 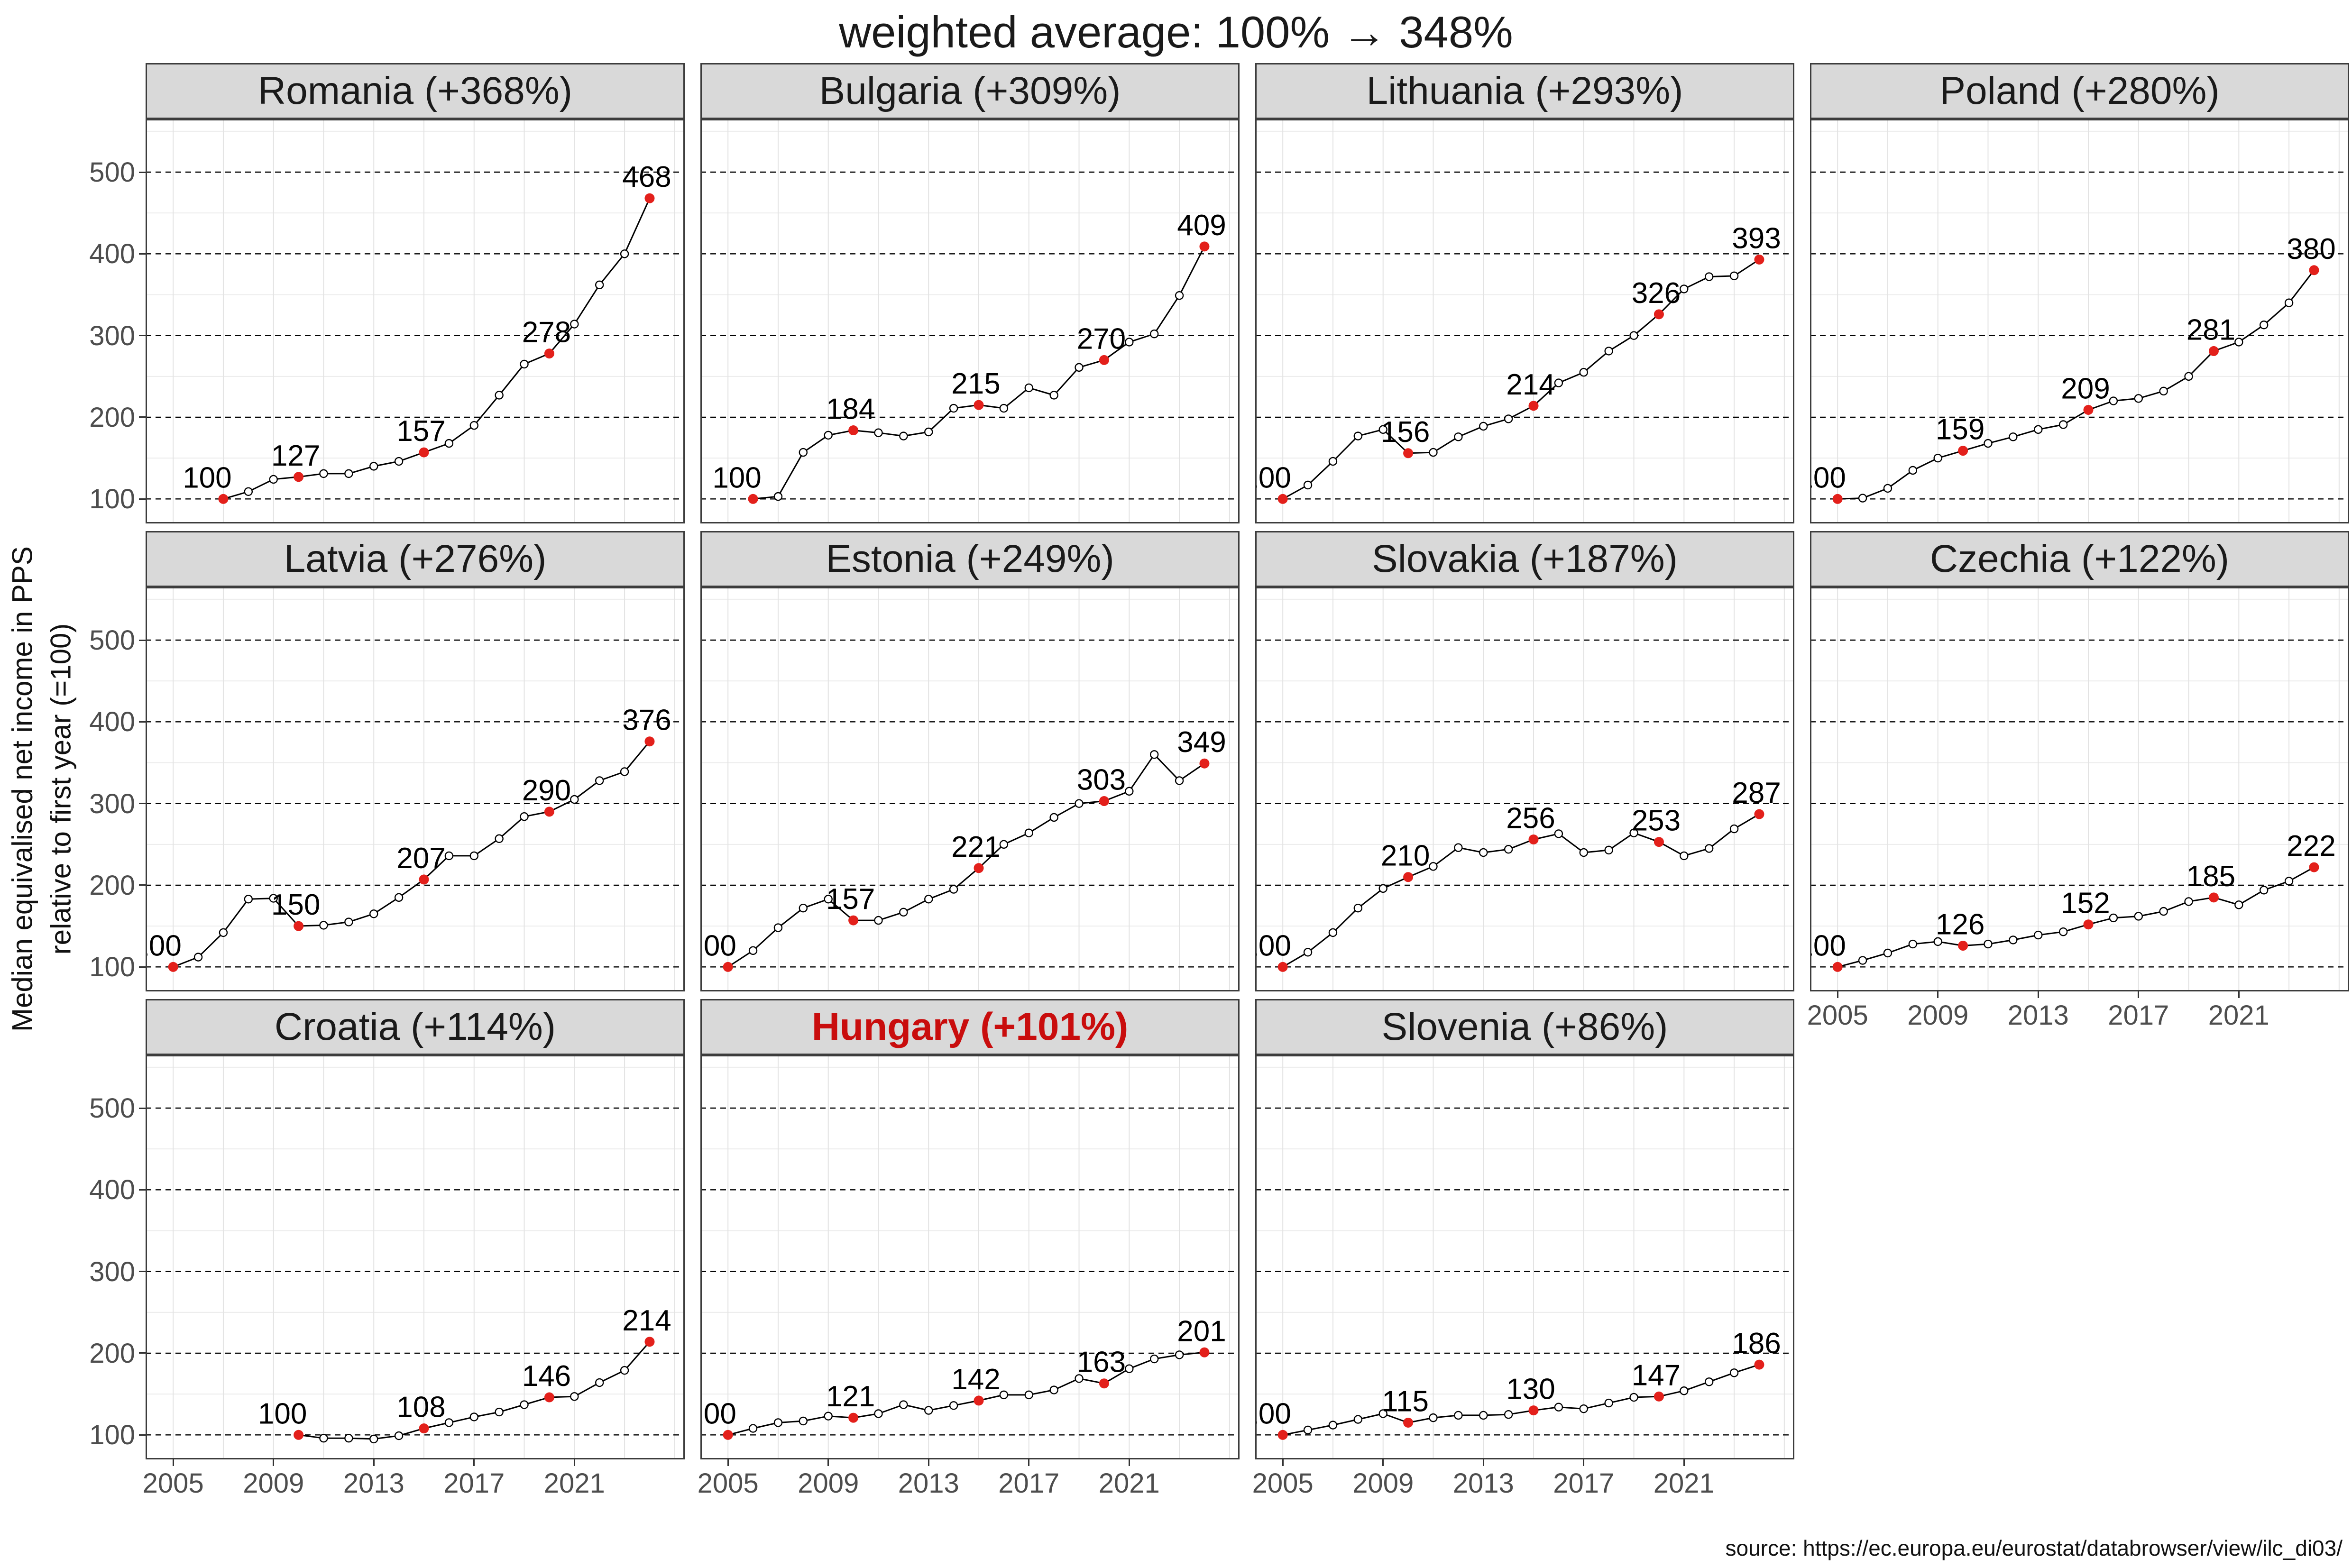 What do you see at coordinates (975, 847) in the screenshot?
I see `point-label: 221` at bounding box center [975, 847].